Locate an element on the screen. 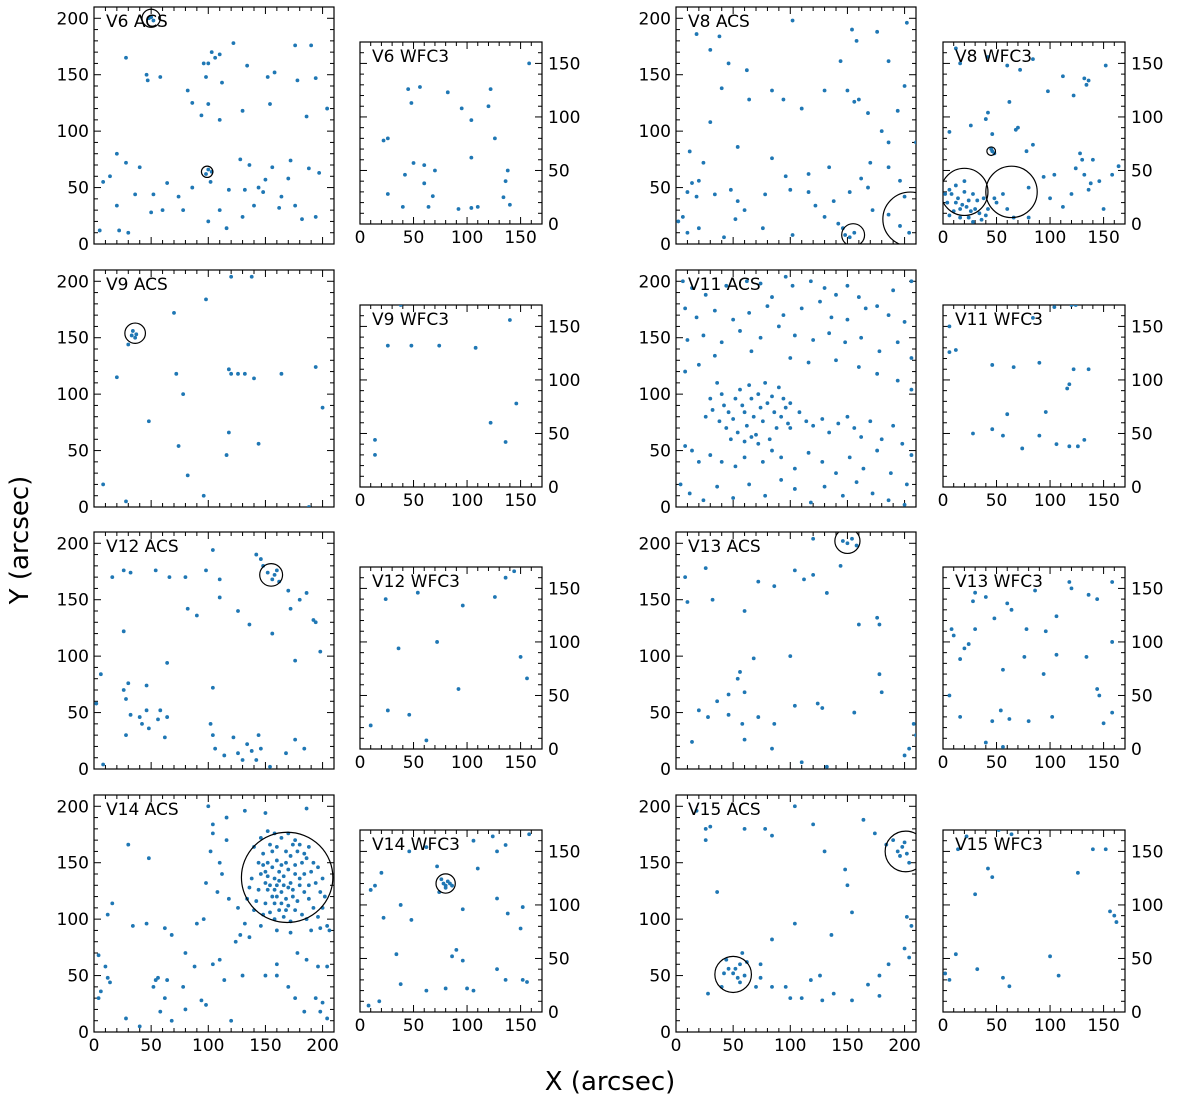 The width and height of the screenshot is (1183, 1098). panel-title: V11 WFC3 is located at coordinates (999, 320).